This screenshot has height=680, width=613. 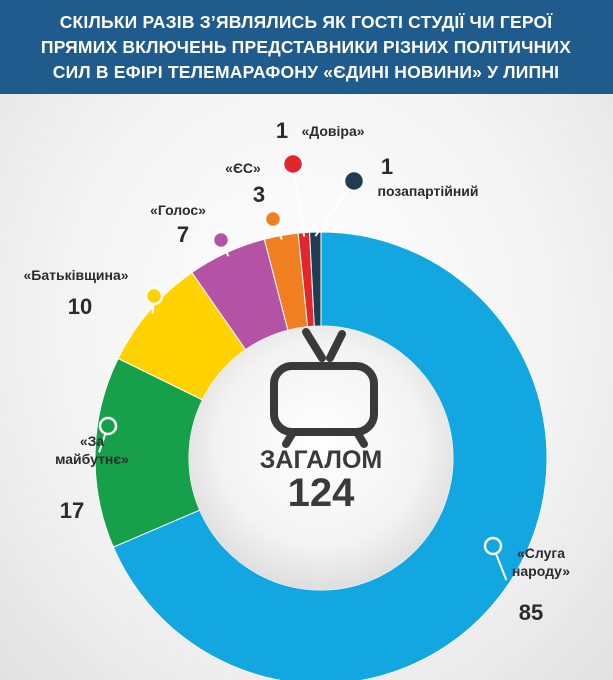 What do you see at coordinates (354, 181) in the screenshot?
I see `dot-pozapartiinyi` at bounding box center [354, 181].